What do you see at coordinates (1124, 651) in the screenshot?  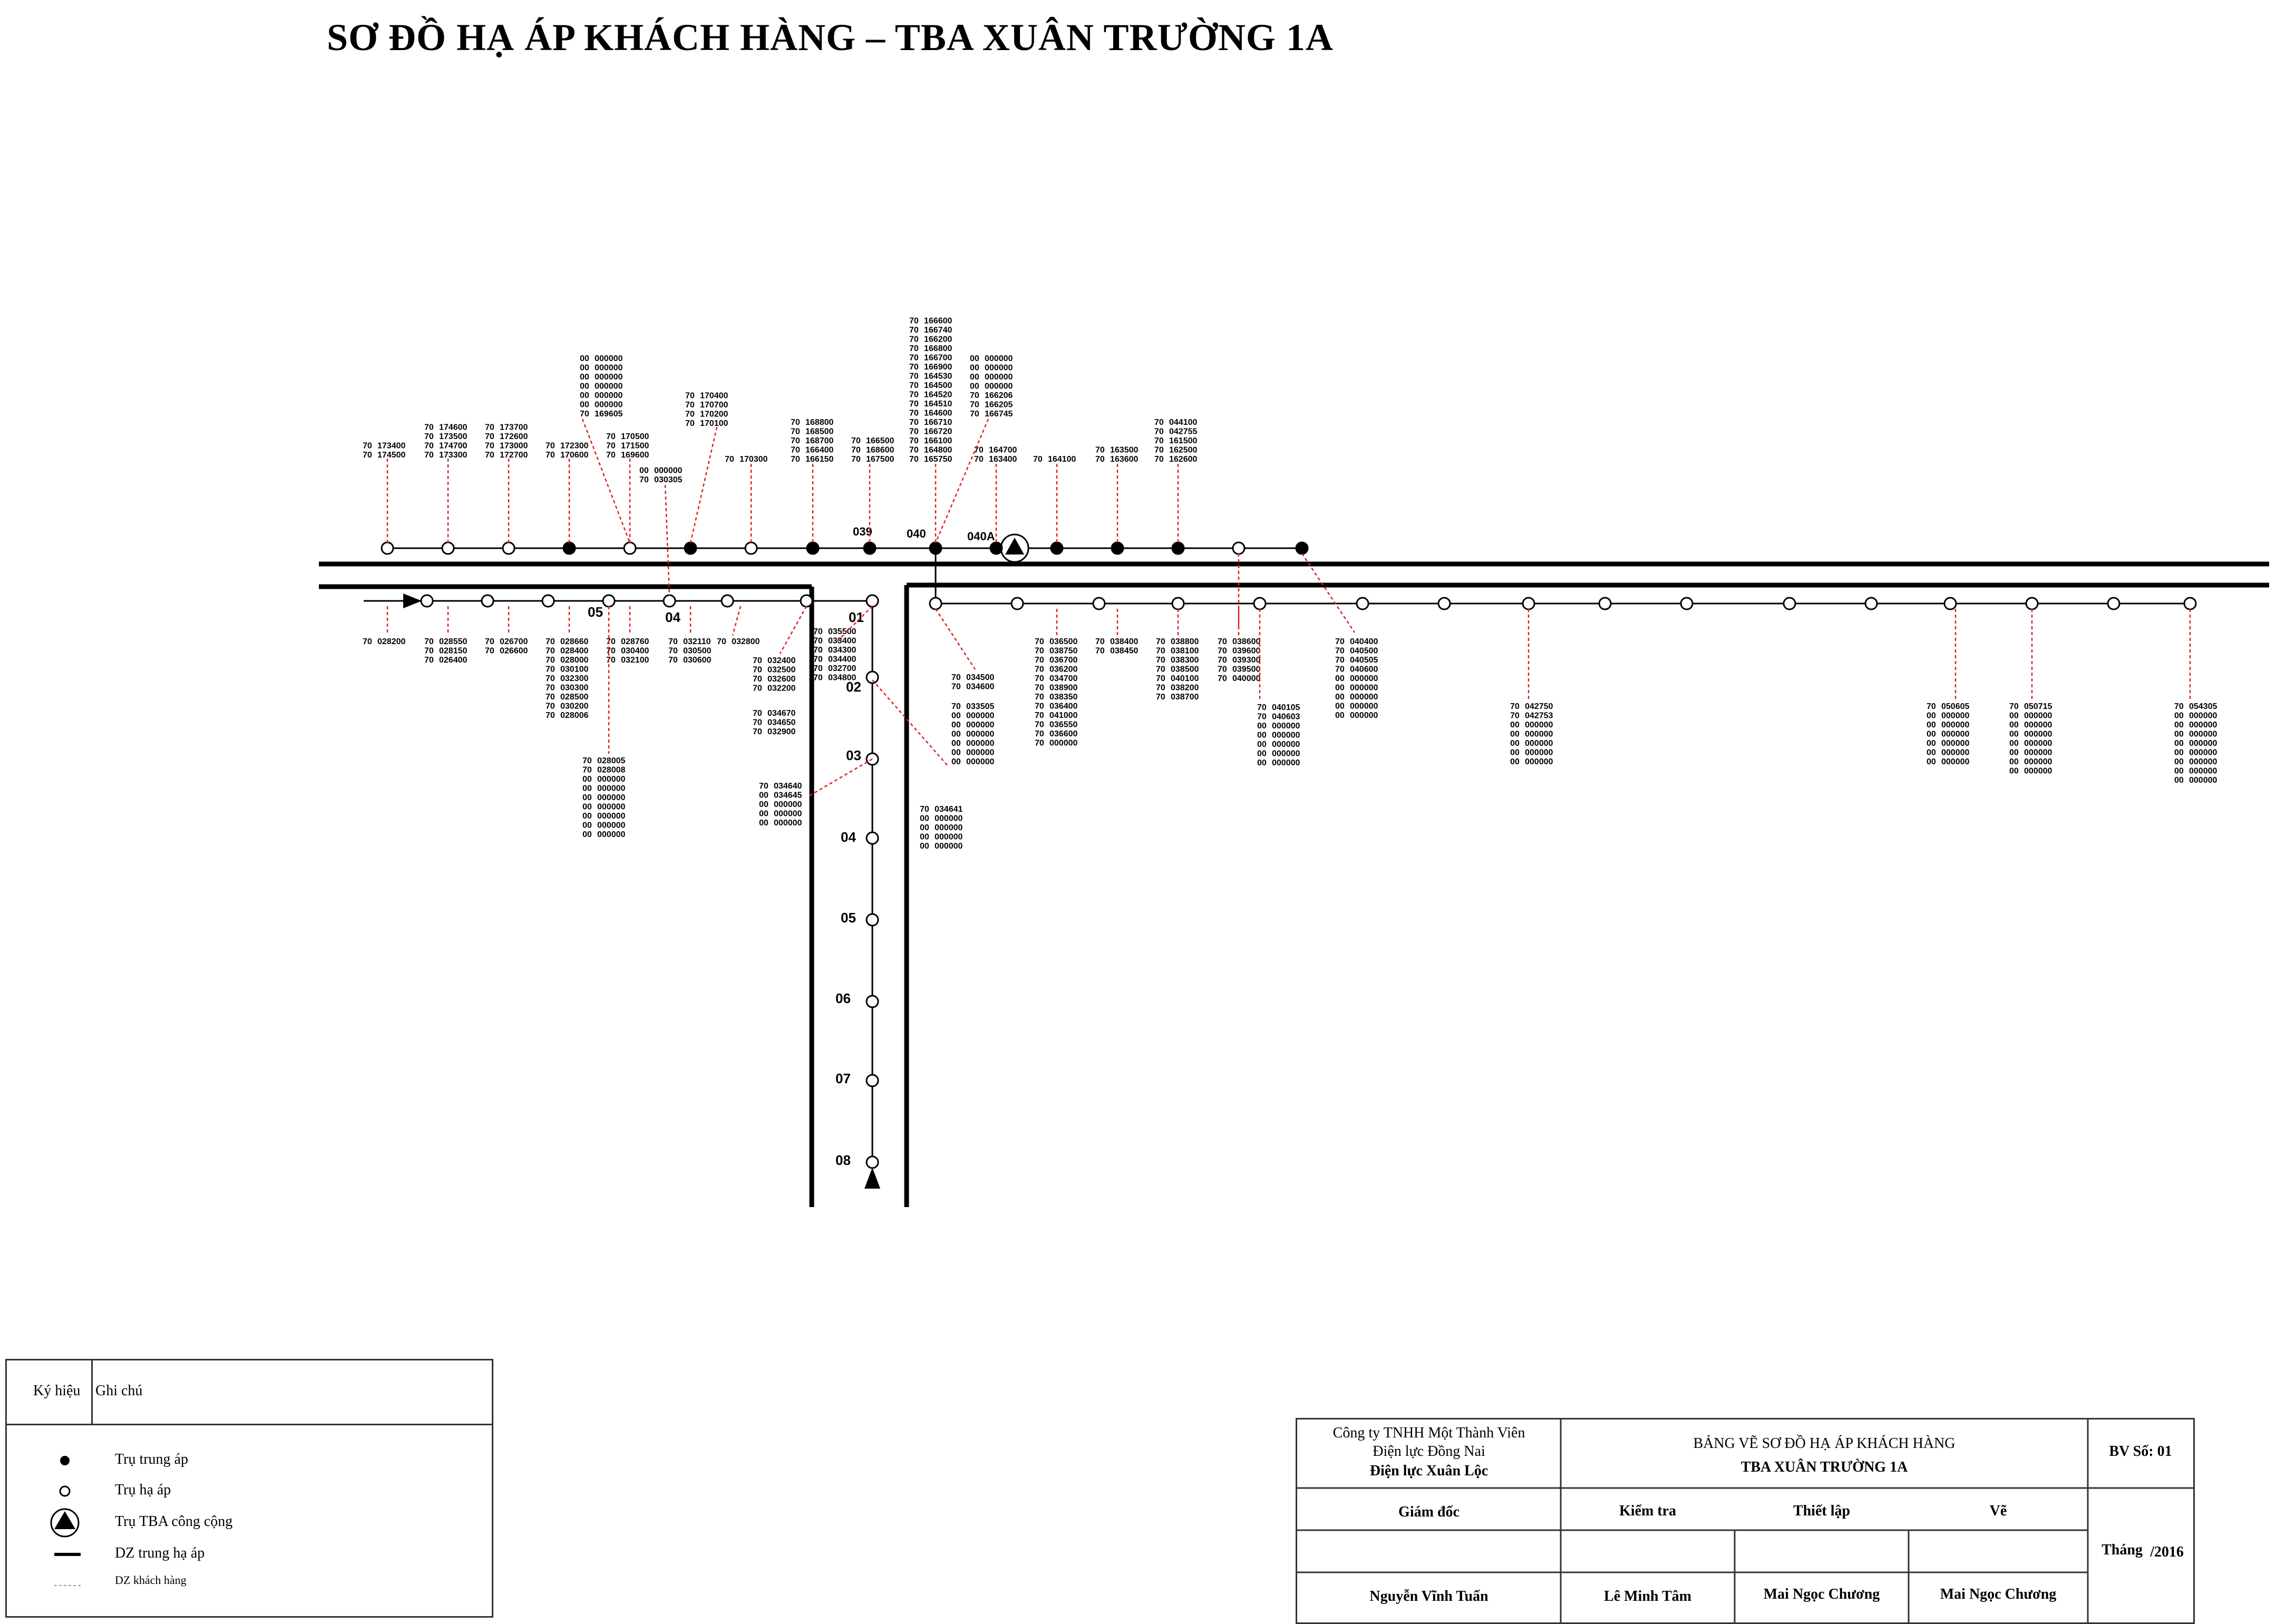 I see `meter-code: 038450` at bounding box center [1124, 651].